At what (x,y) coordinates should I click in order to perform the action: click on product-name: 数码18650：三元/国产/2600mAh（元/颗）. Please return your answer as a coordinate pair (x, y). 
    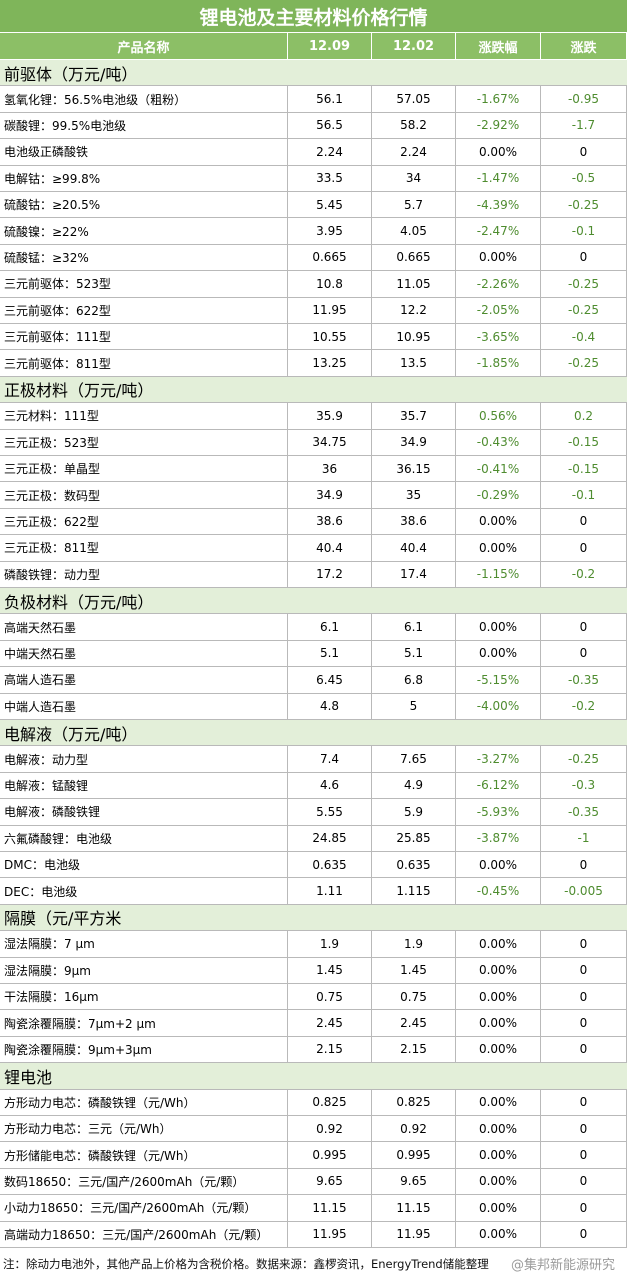
    Looking at the image, I should click on (144, 1182).